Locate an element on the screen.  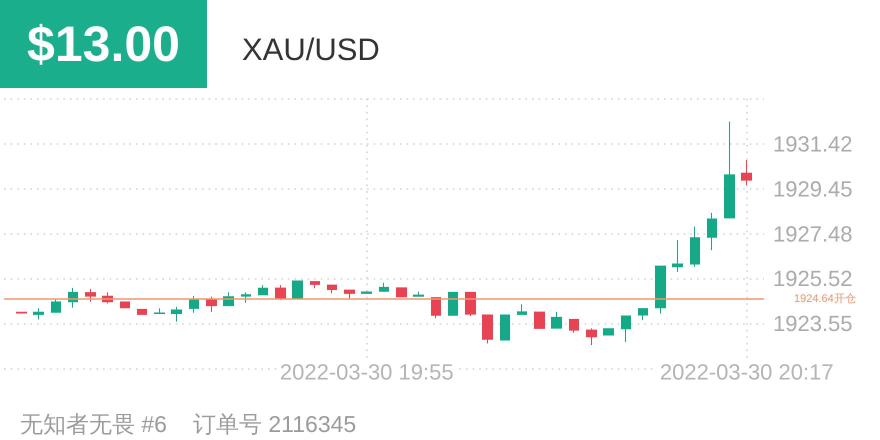
y-tick-label: 1923.55 is located at coordinates (813, 323).